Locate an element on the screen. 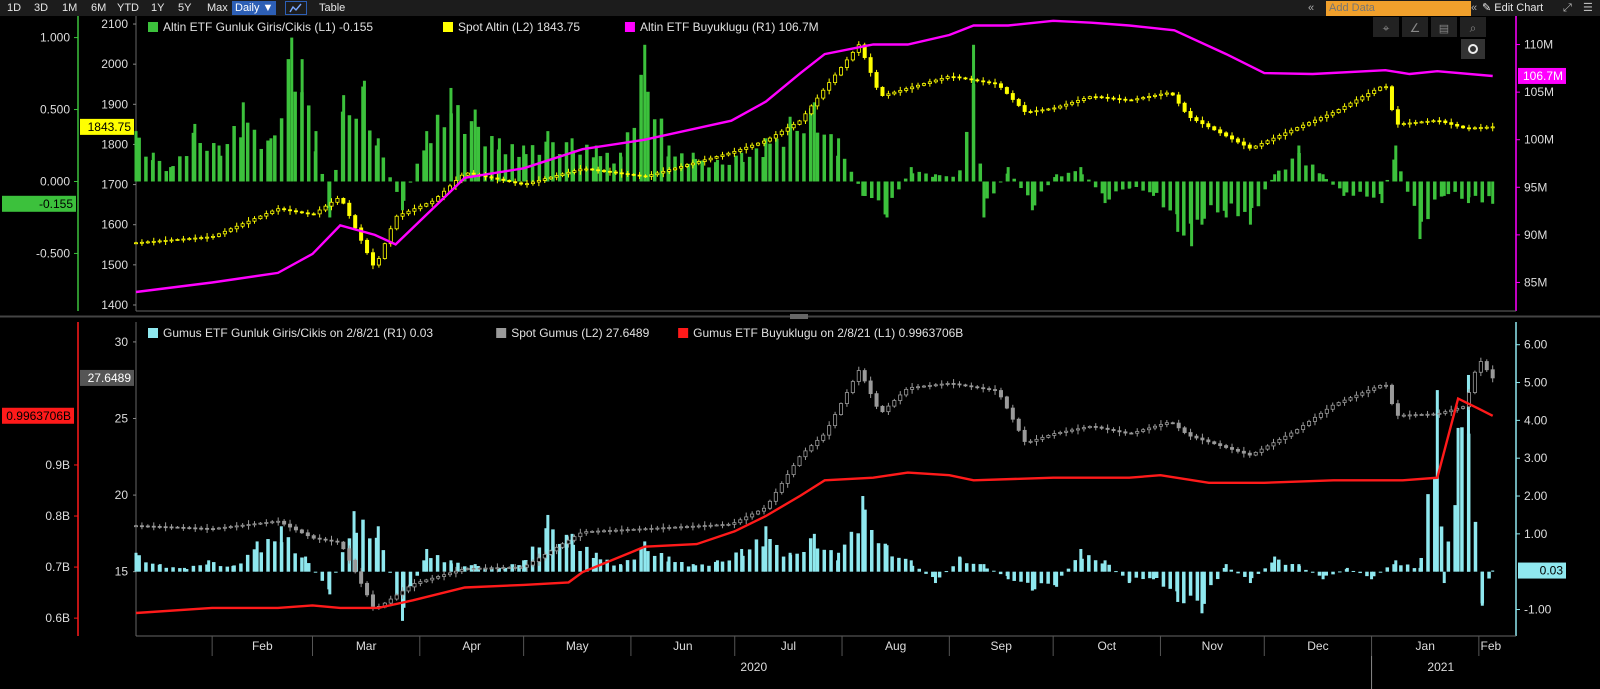 The width and height of the screenshot is (1600, 689). settings-icon: ☰ is located at coordinates (1588, 8).